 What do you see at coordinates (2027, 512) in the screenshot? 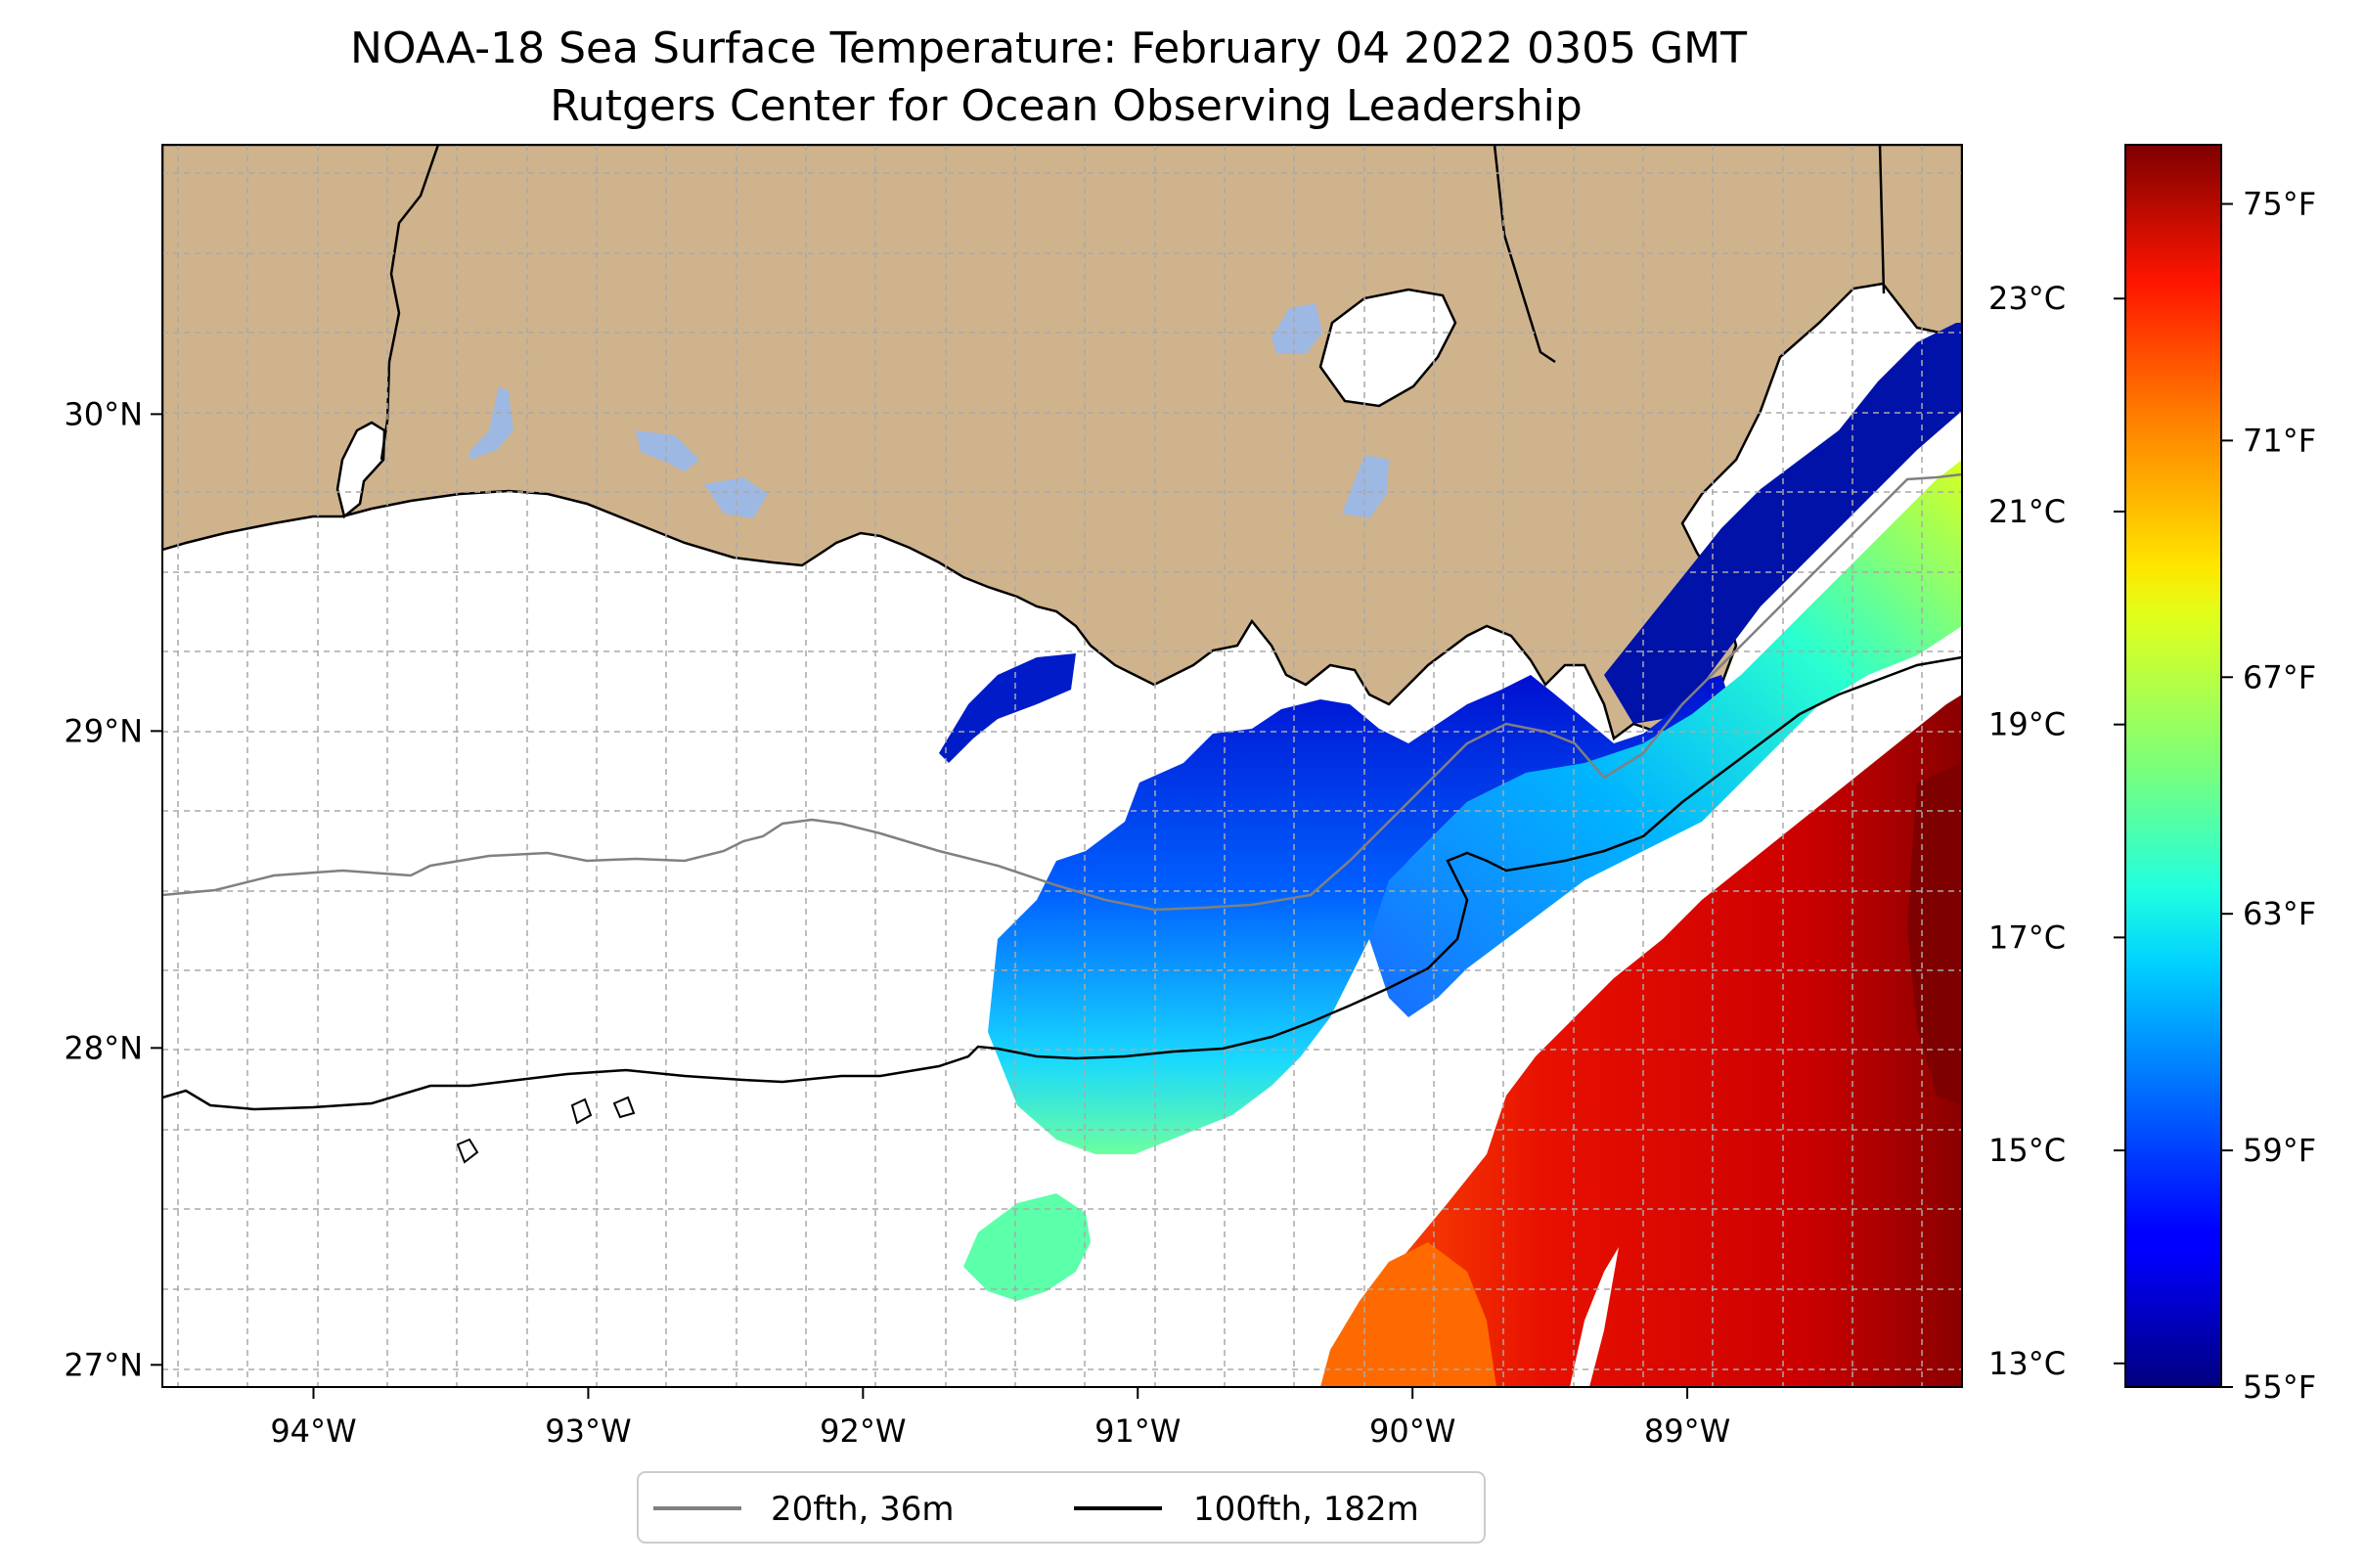
I see `colorbar-c-tick-label: 21°C` at bounding box center [2027, 512].